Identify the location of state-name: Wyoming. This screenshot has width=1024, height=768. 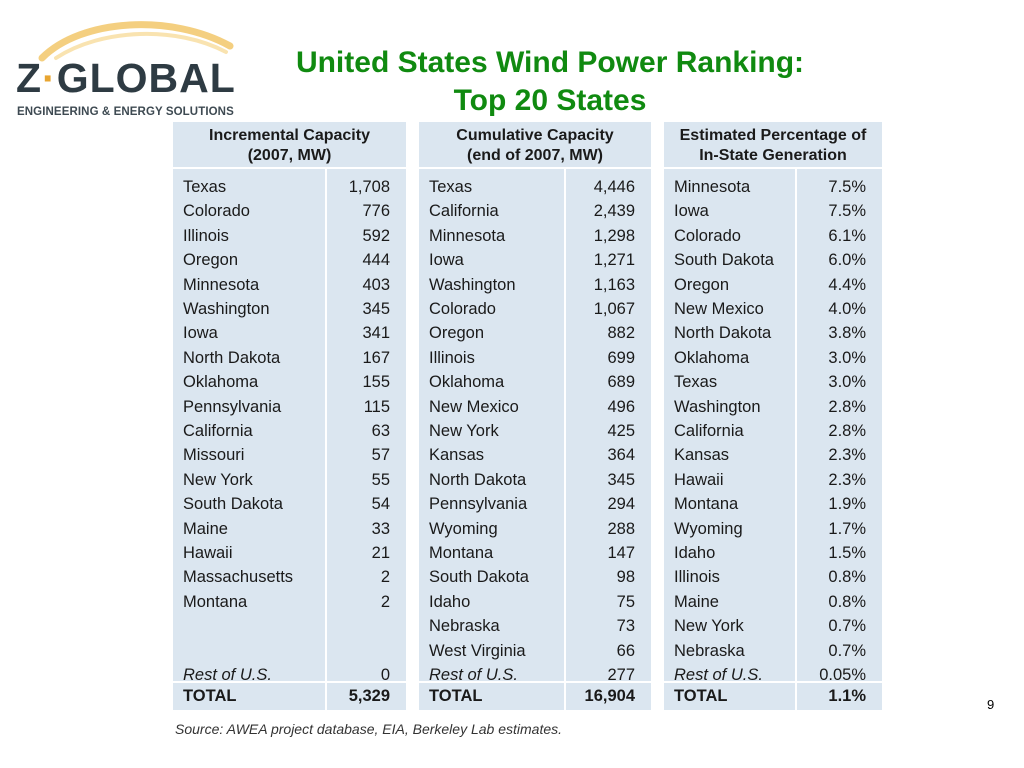
(708, 528).